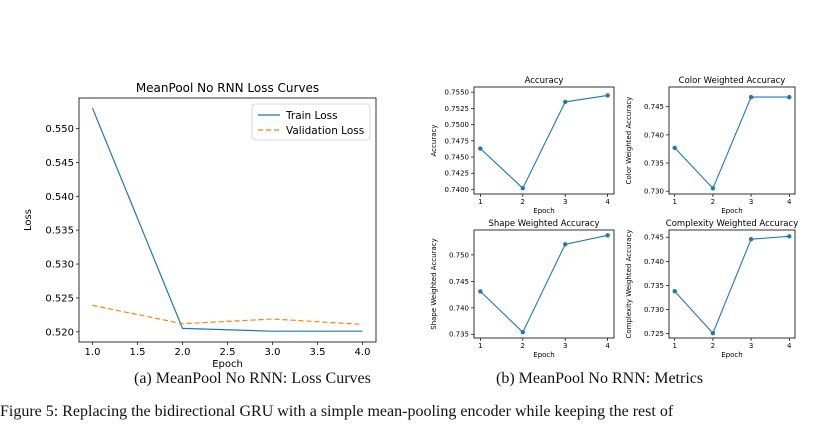 The image size is (826, 427). Describe the element at coordinates (59, 163) in the screenshot. I see `chart-0-y-tick-label: 0.545` at that location.